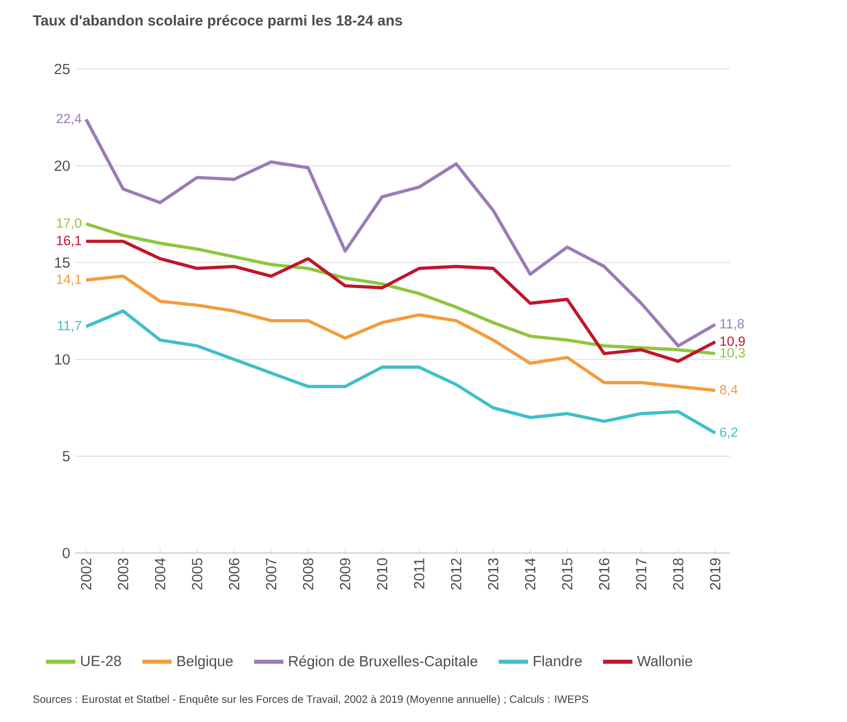 Image resolution: width=847 pixels, height=722 pixels. What do you see at coordinates (383, 662) in the screenshot?
I see `legend-label: Région de Bruxelles-Capitale` at bounding box center [383, 662].